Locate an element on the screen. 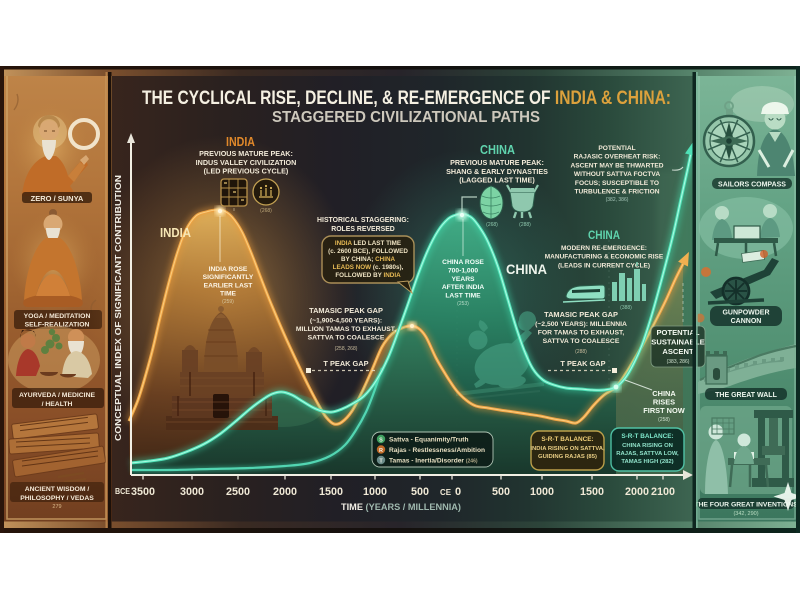 Image resolution: width=800 pixels, height=600 pixels. svg-text: AYURVEDA / MEDICINE is located at coordinates (57, 395).